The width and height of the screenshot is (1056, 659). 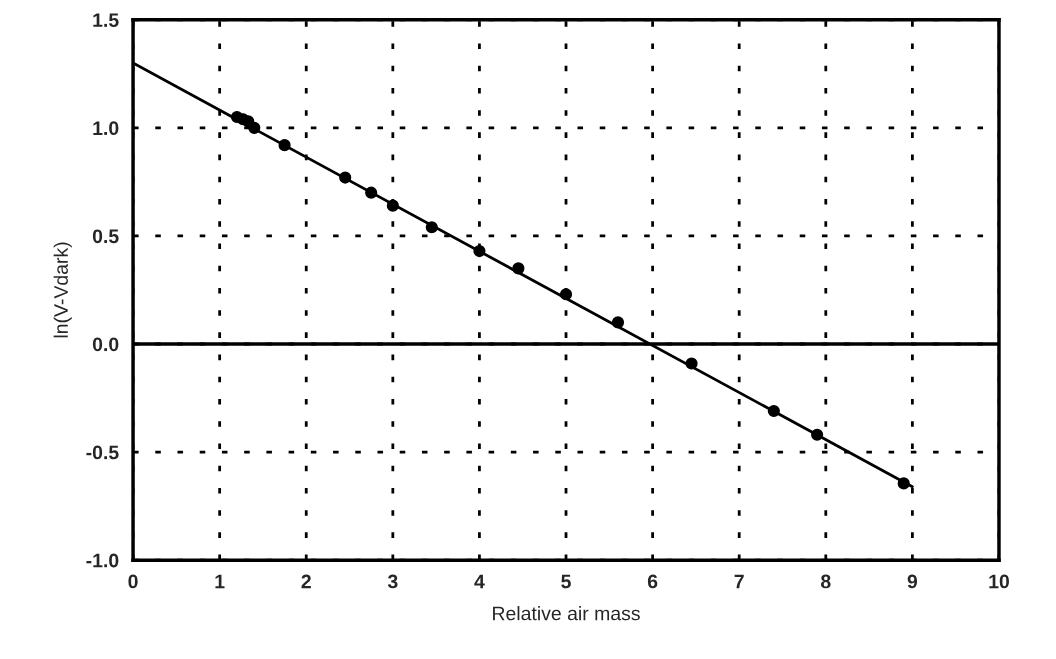 I want to click on y-tick-label: 1.0, so click(x=106, y=128).